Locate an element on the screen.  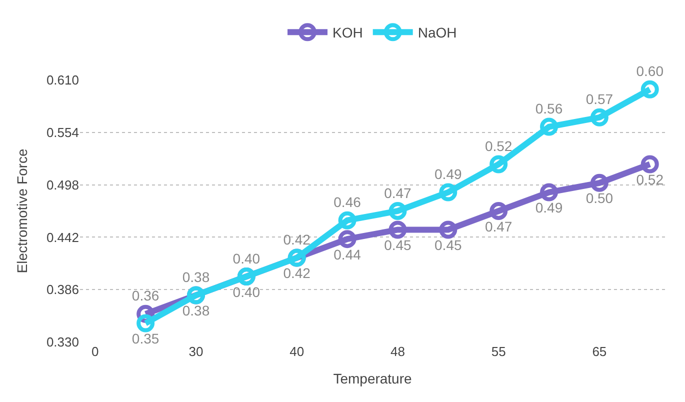
data-label: 0.56 is located at coordinates (549, 108).